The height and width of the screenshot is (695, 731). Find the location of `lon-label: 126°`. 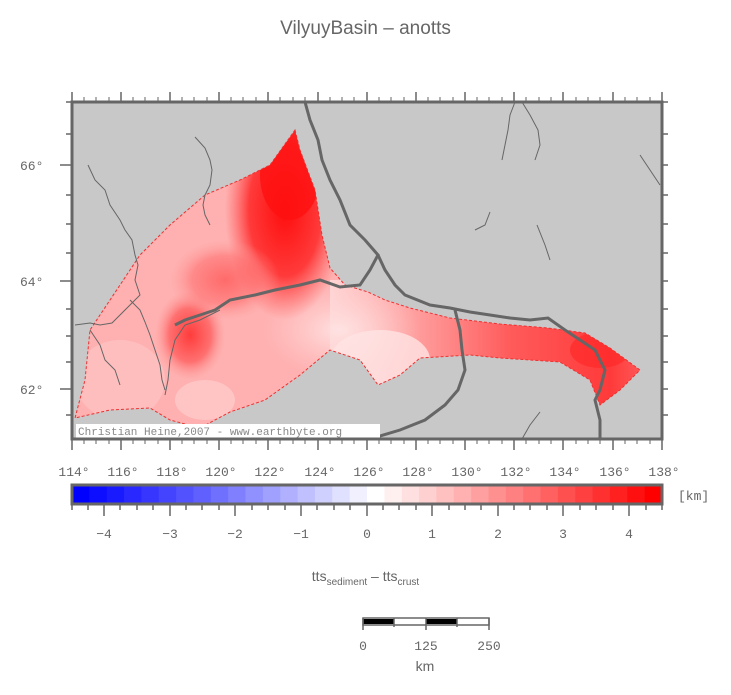

lon-label: 126° is located at coordinates (368, 472).